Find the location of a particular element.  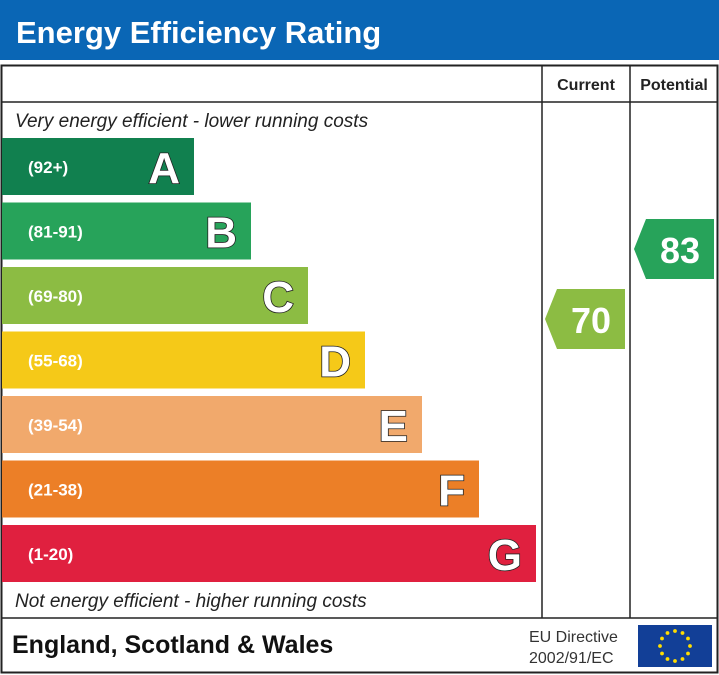

band-bar-d is located at coordinates (183, 360).